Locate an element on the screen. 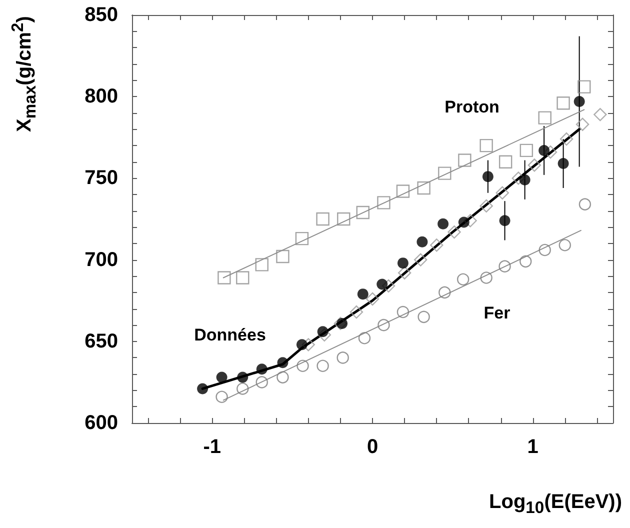  x-axis-title: Log$_{10}$(E(EeV)) is located at coordinates (555, 504).